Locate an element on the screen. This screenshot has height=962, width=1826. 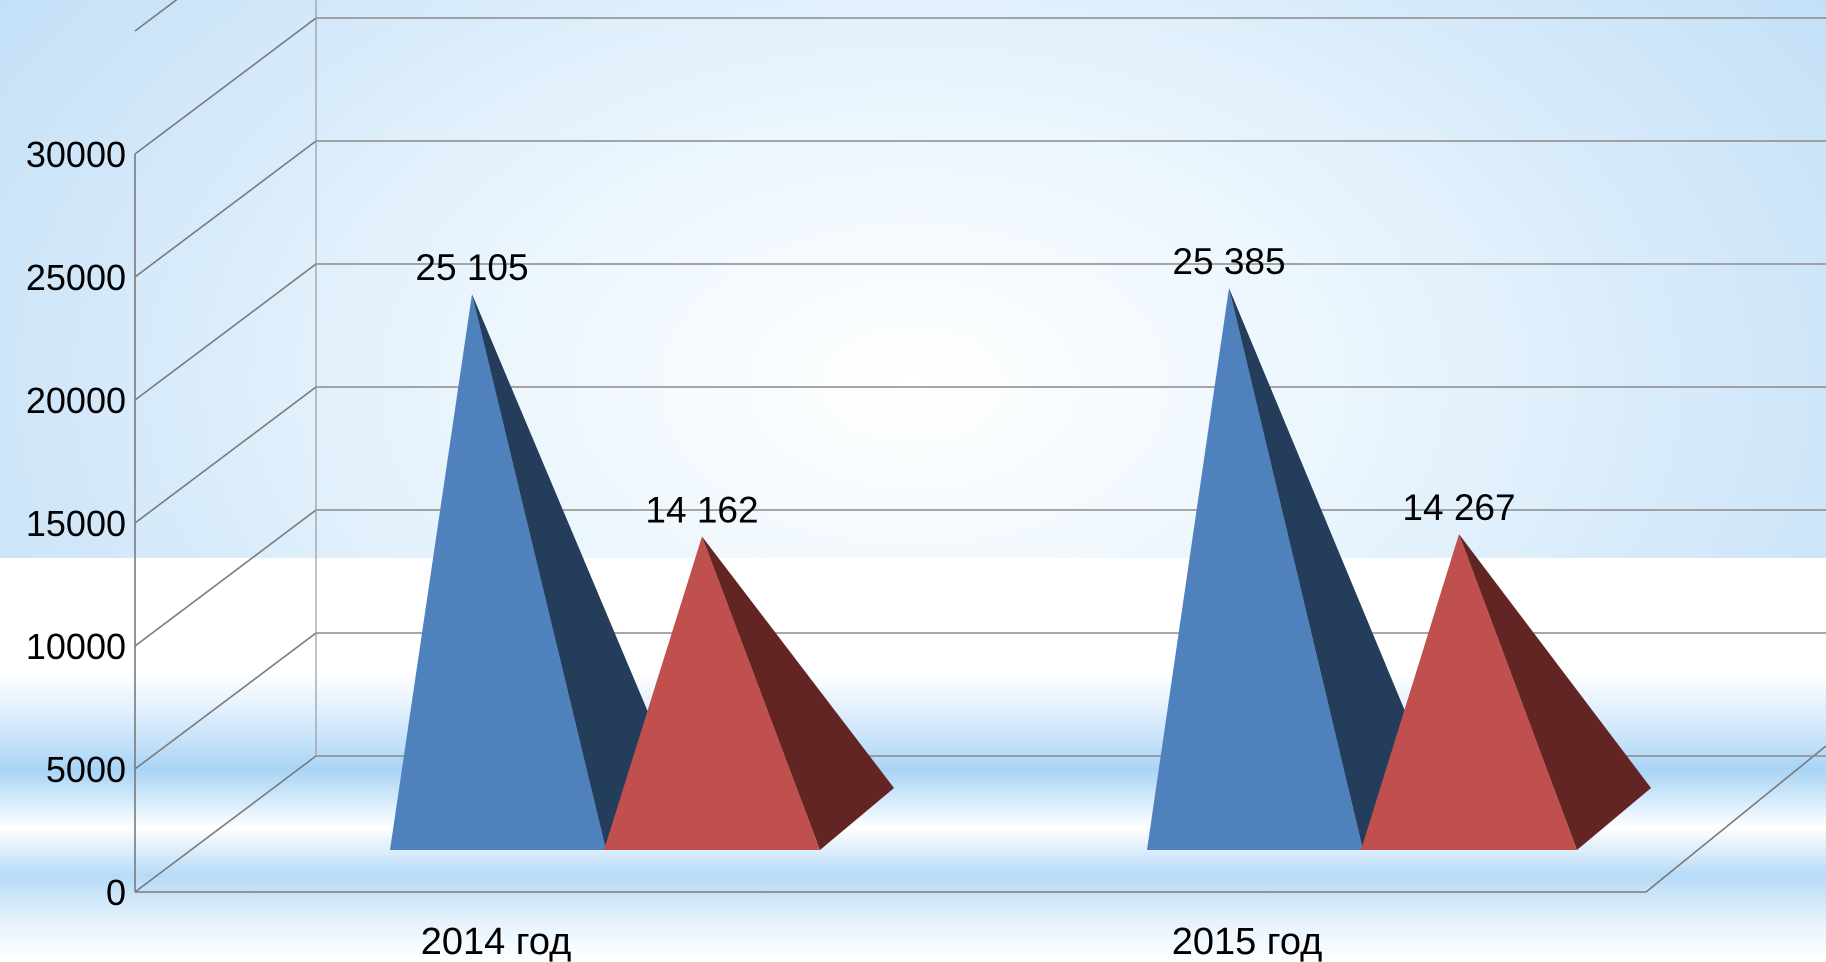
y-tick-label: 30000 is located at coordinates (76, 154).